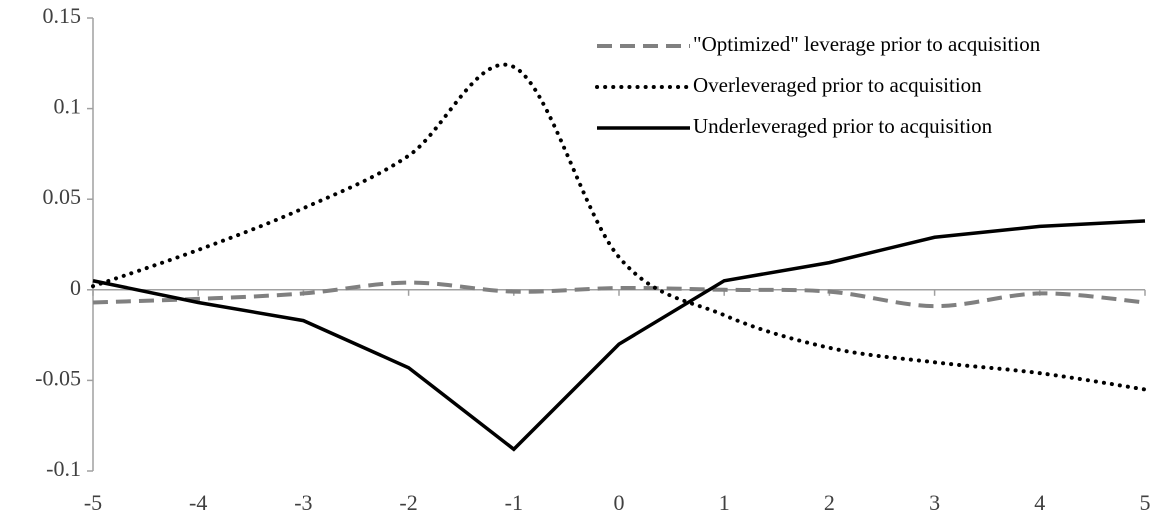  What do you see at coordinates (62, 196) in the screenshot?
I see `y-tick-label: 0.05` at bounding box center [62, 196].